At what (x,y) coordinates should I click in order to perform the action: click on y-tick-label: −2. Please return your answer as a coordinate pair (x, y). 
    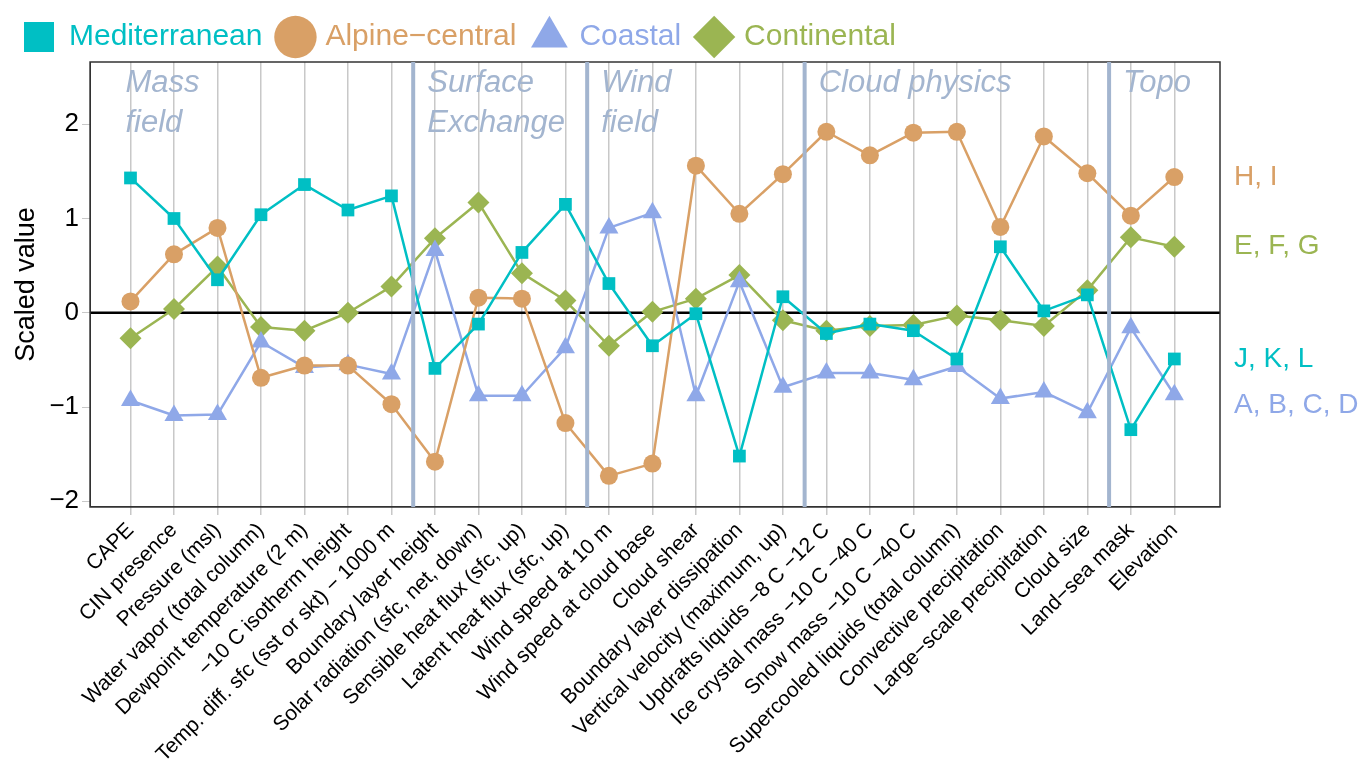
    Looking at the image, I should click on (64, 499).